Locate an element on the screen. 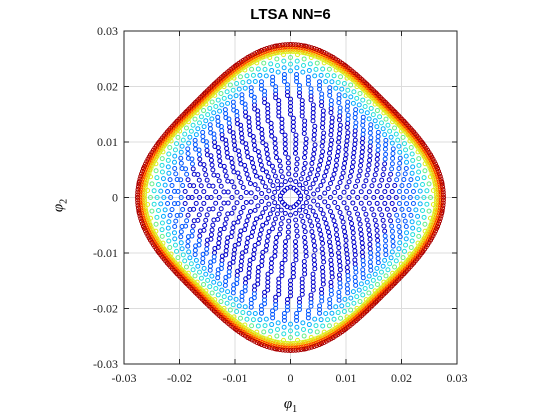  y-tick-label: 0.01 is located at coordinates (107, 142).